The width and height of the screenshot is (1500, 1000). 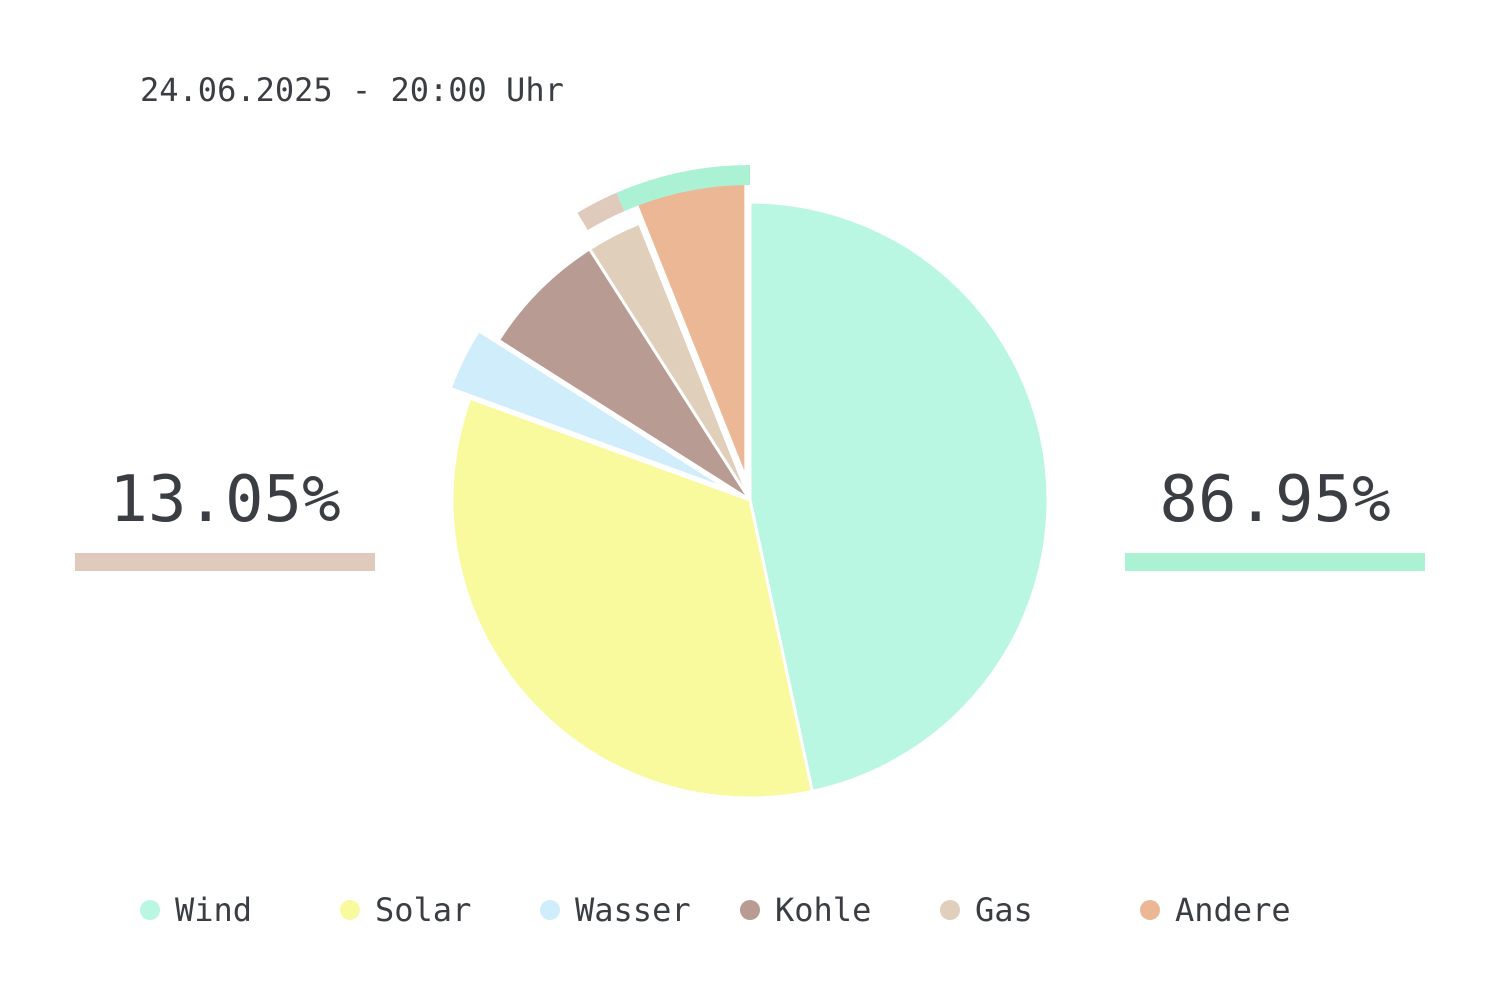 I want to click on chart-timestamp: 24.06.2025 - 20:00 Uhr, so click(x=352, y=90).